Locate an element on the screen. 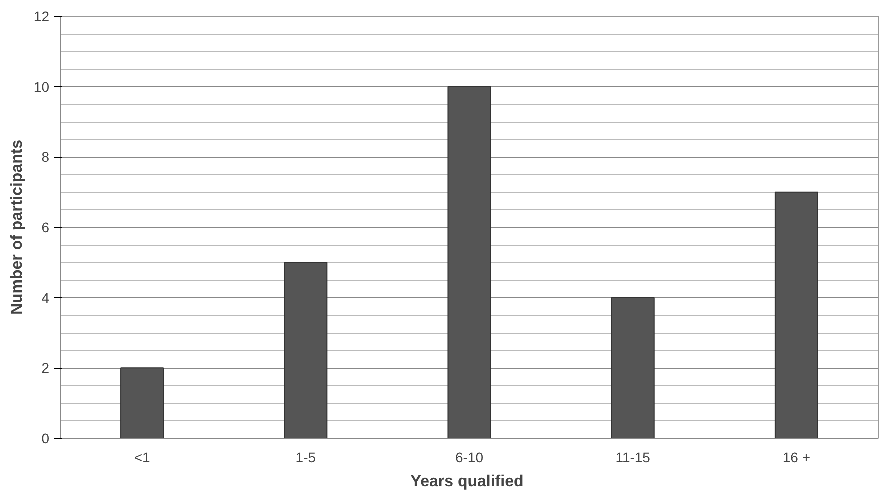 The height and width of the screenshot is (497, 892). y-tick-label: 2 is located at coordinates (46, 368).